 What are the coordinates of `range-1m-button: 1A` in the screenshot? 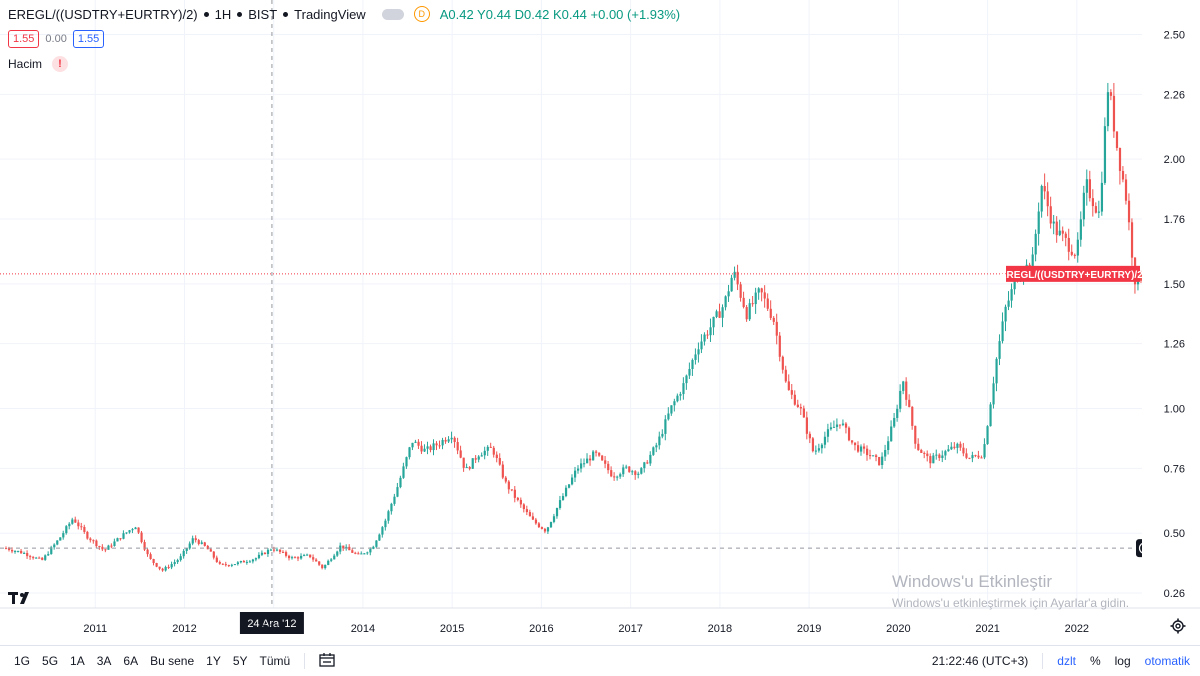 It's located at (77, 661).